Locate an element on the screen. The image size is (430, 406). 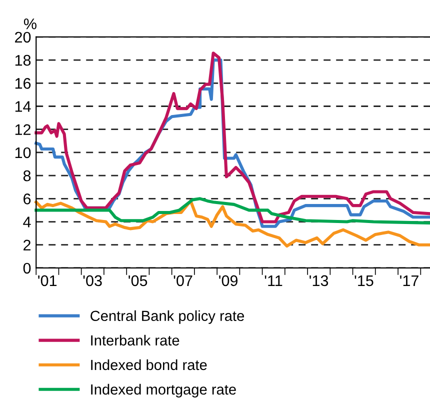
x-tick-label: '01 is located at coordinates (47, 280).